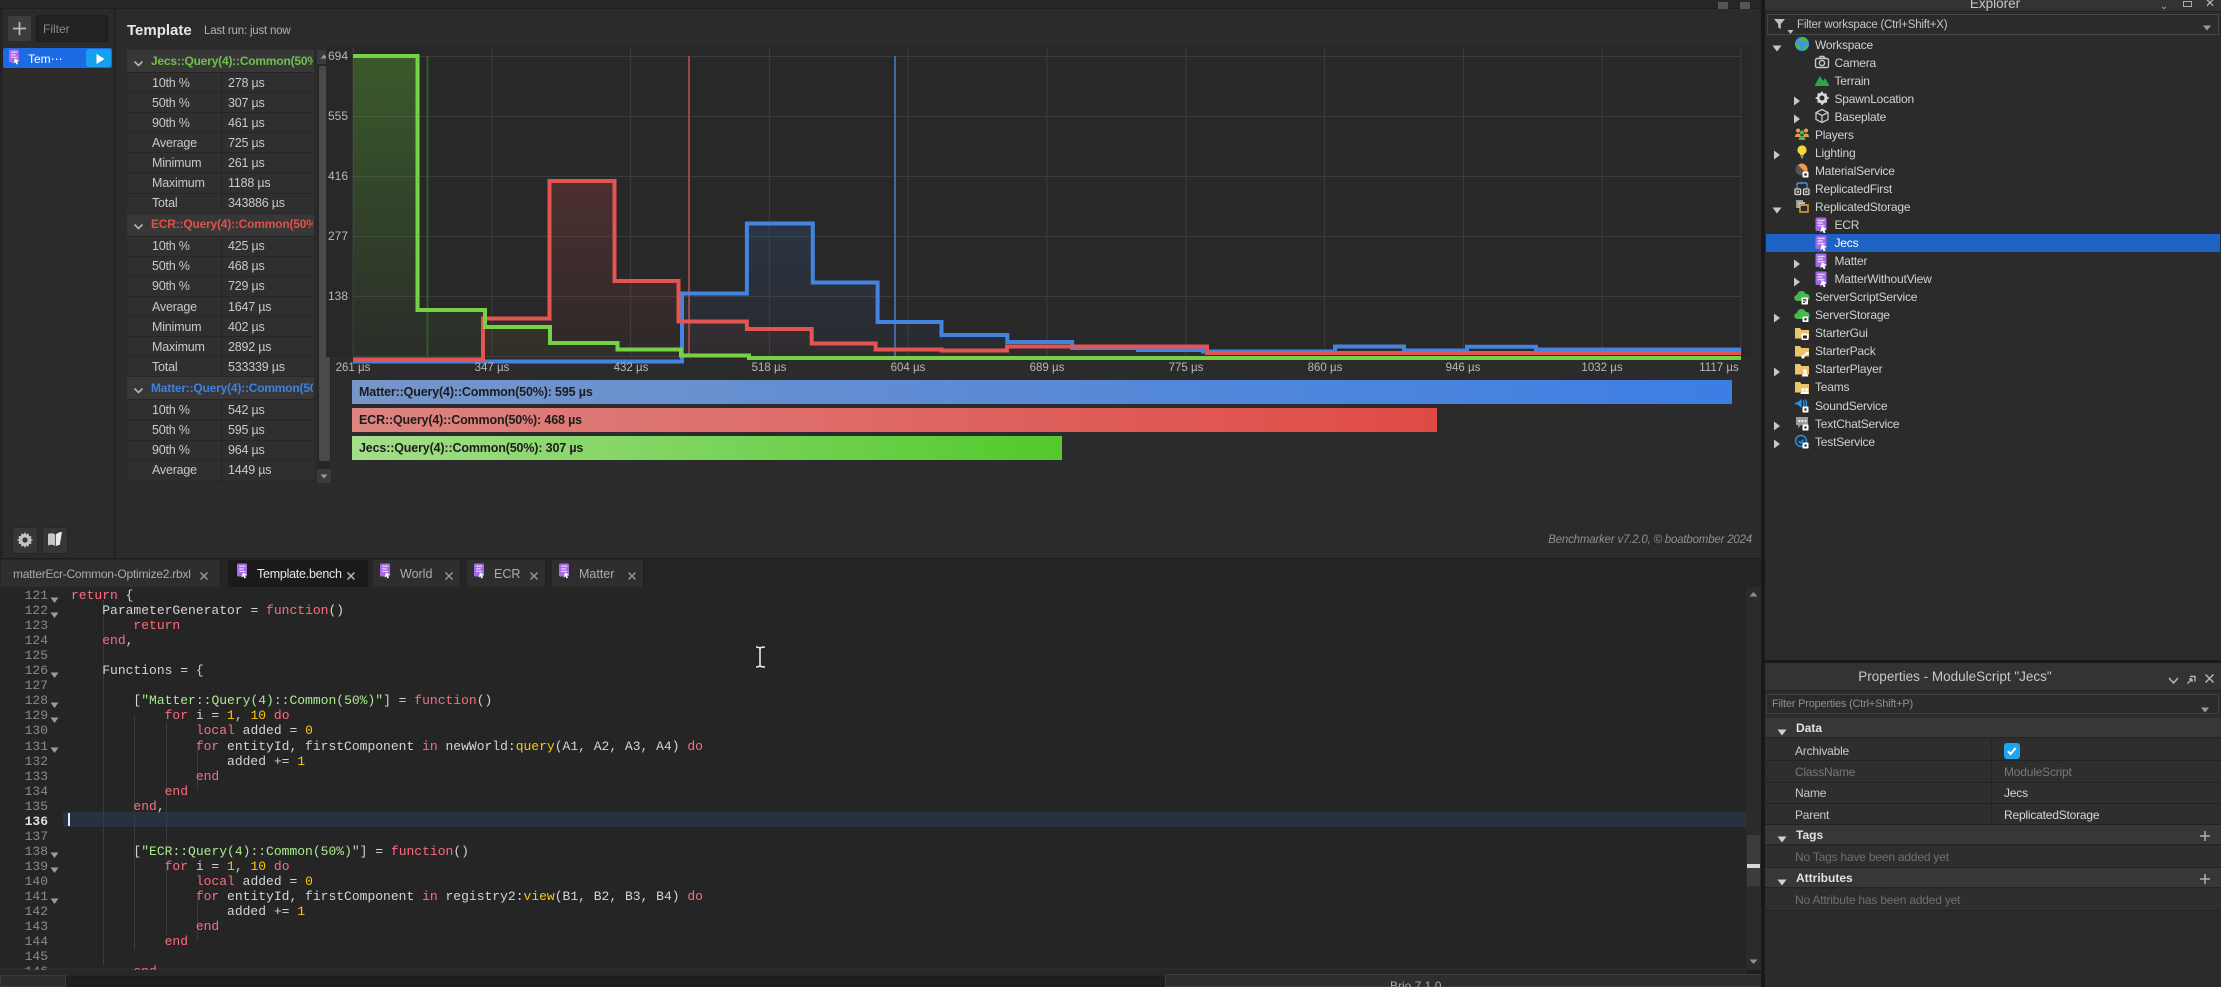  What do you see at coordinates (769, 368) in the screenshot?
I see `svg-text: 518 µs` at bounding box center [769, 368].